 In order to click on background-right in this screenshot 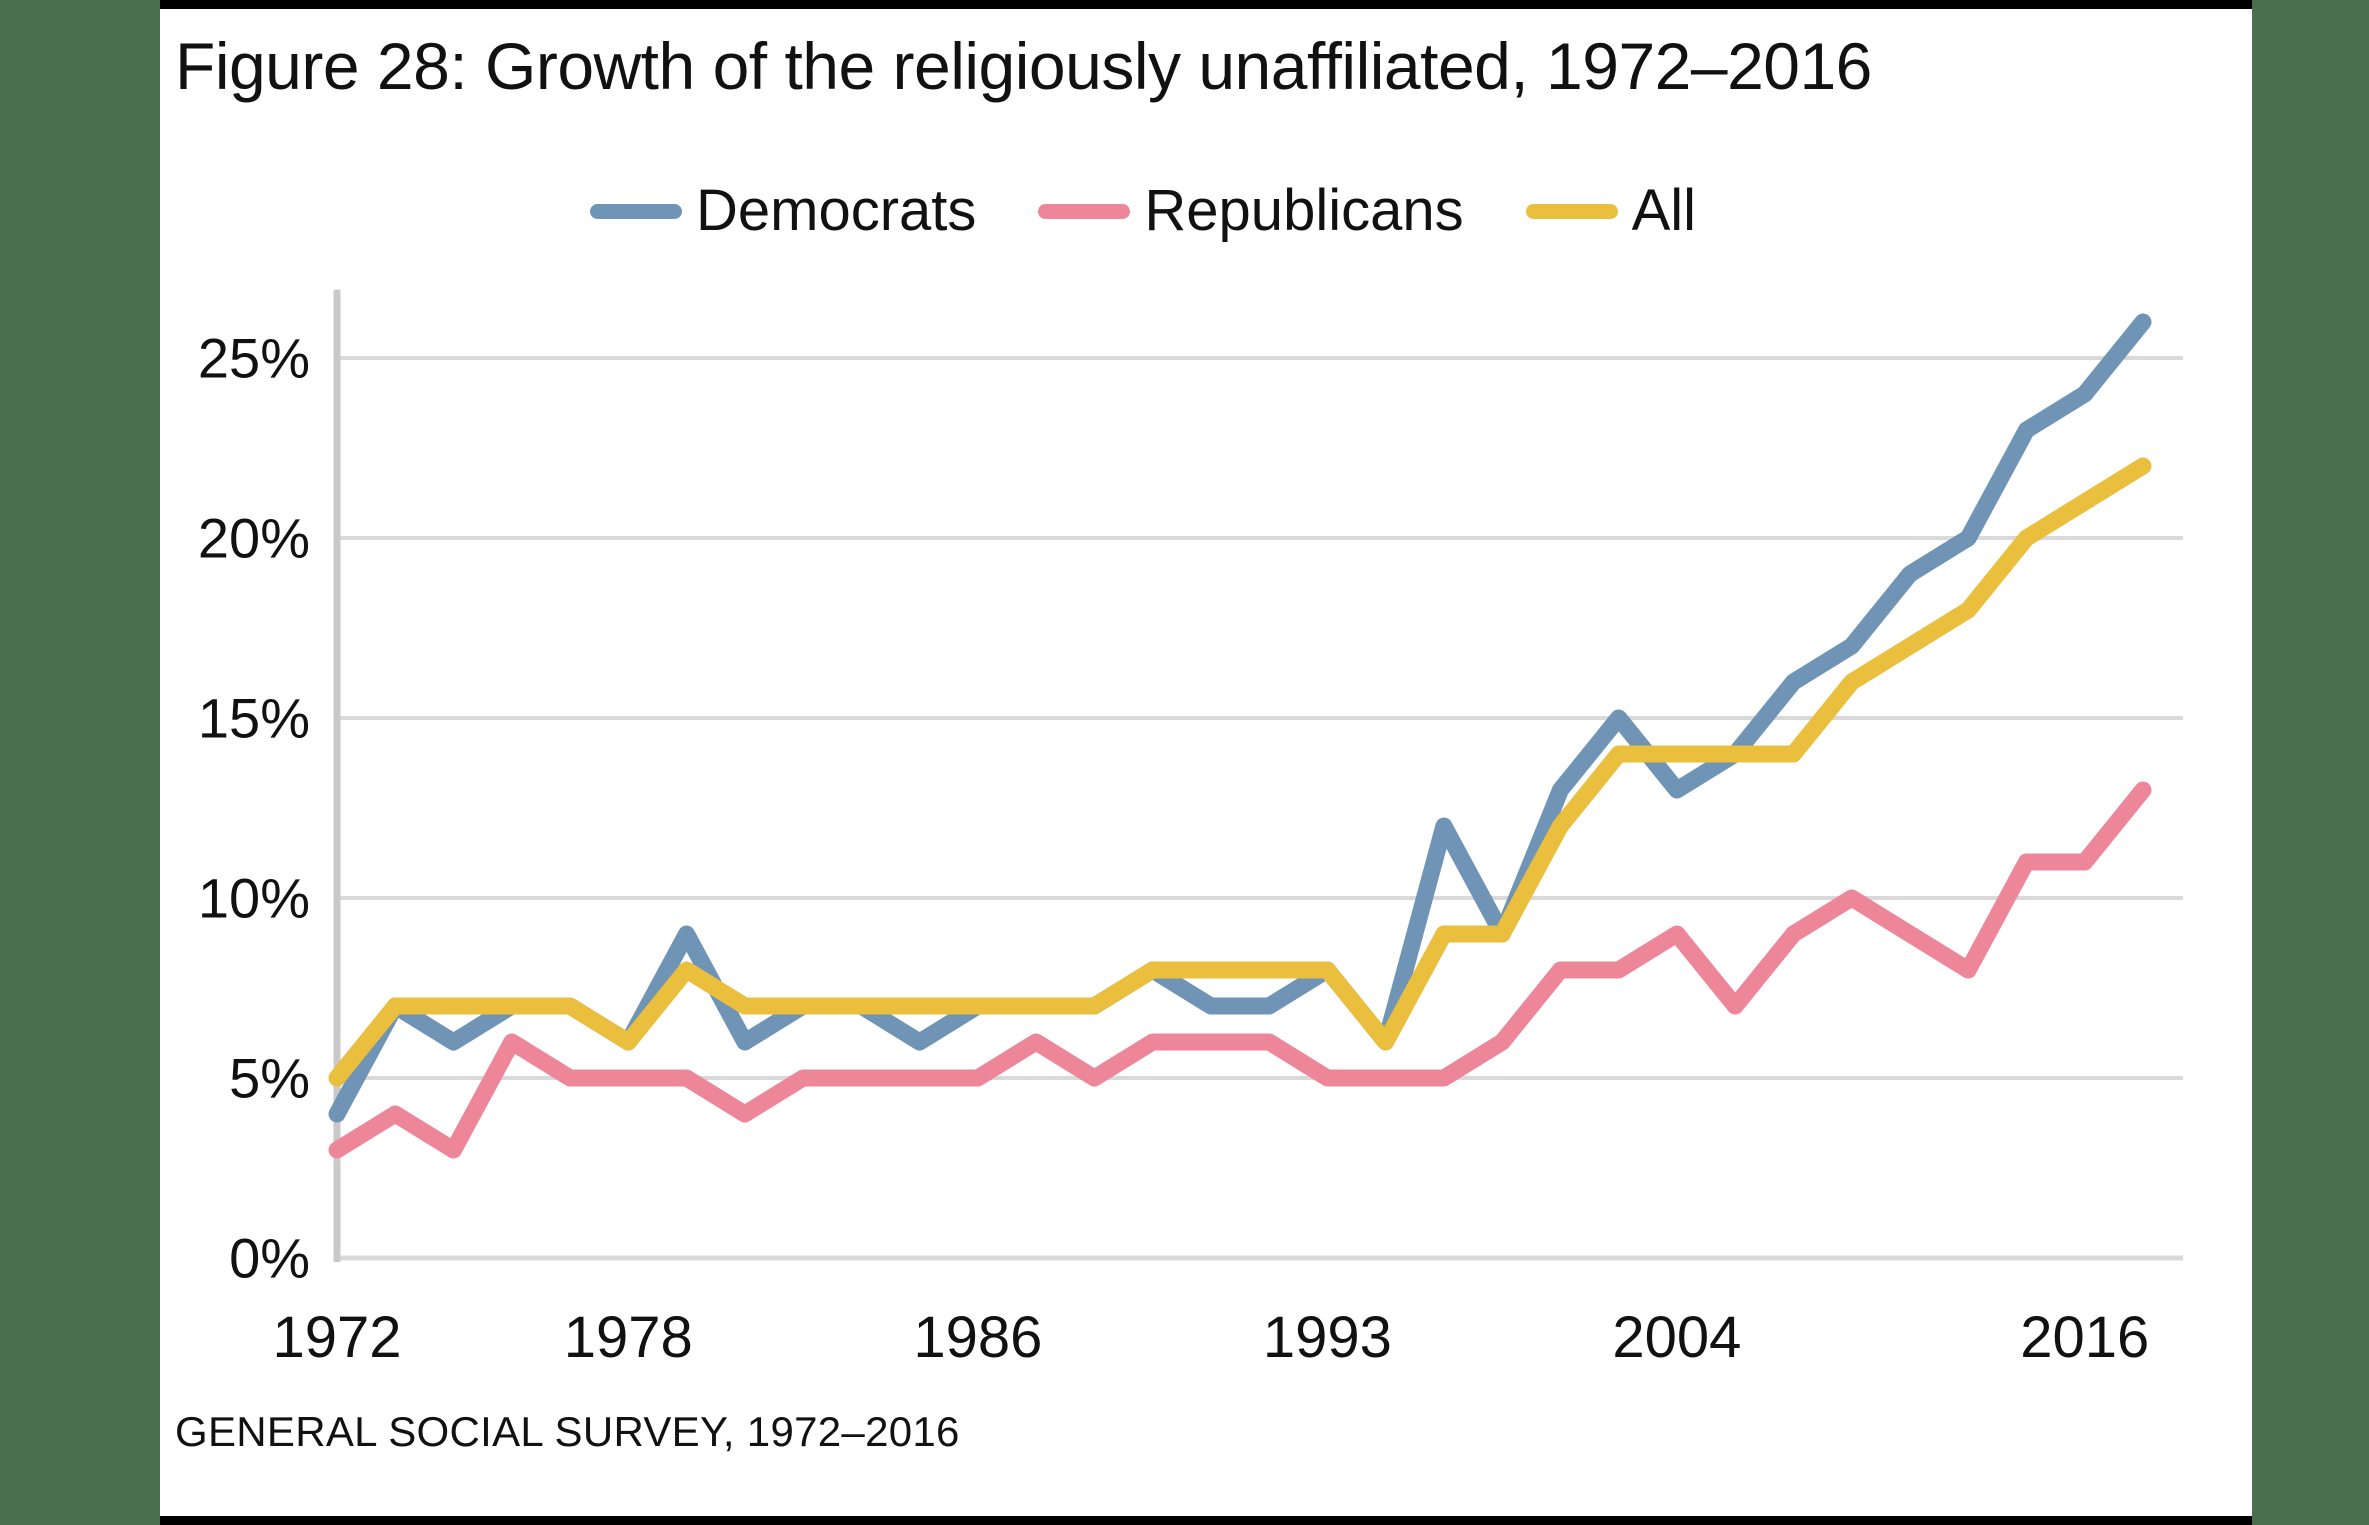, I will do `click(2310, 762)`.